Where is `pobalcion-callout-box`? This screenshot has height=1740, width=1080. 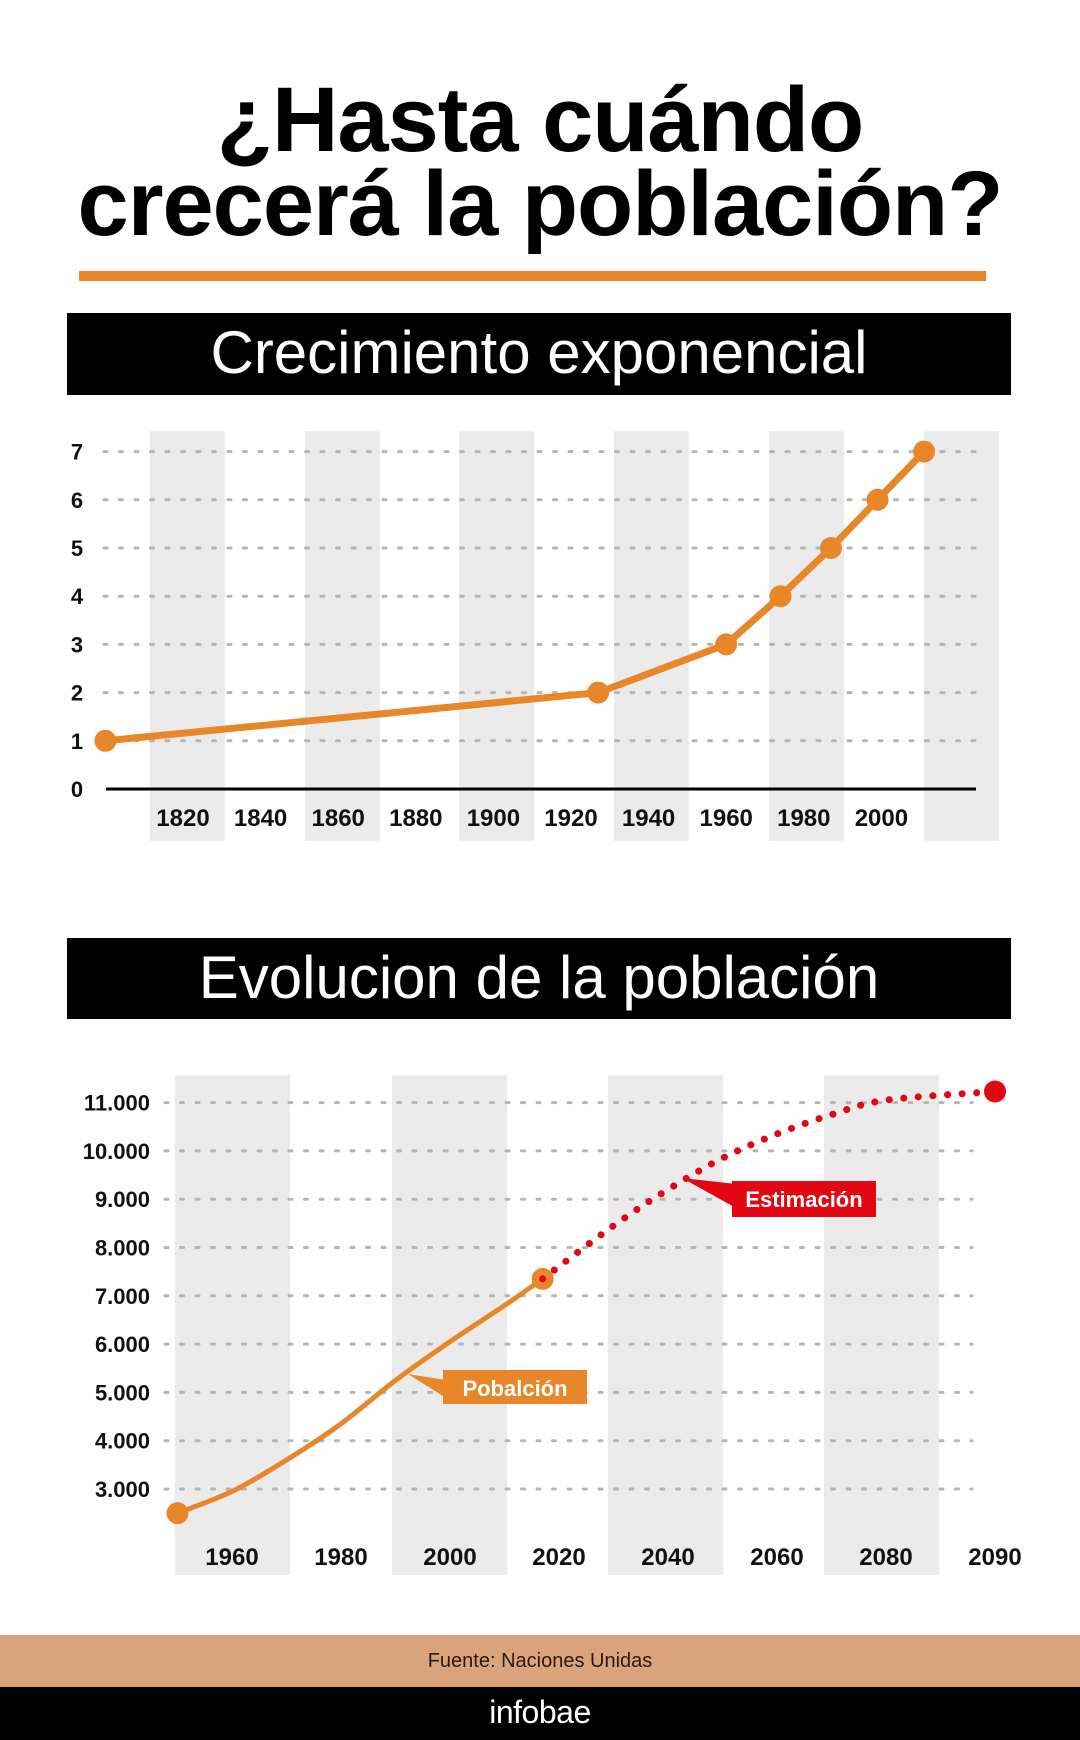
pobalcion-callout-box is located at coordinates (515, 1387).